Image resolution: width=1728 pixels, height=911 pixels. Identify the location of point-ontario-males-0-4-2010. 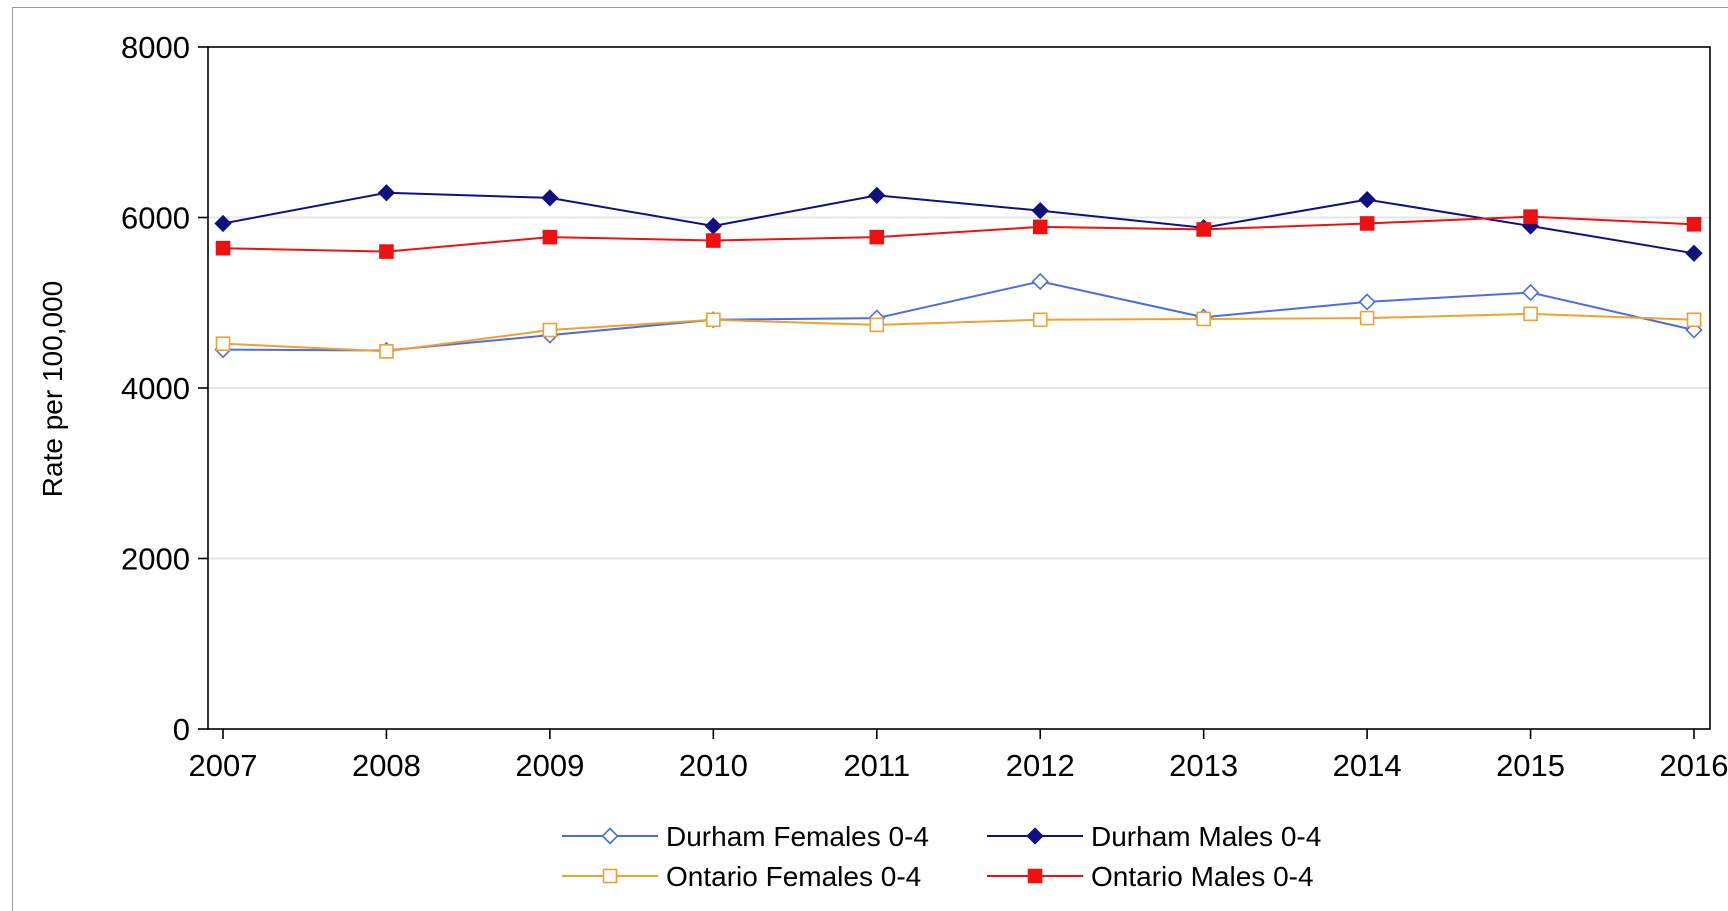
(713, 240).